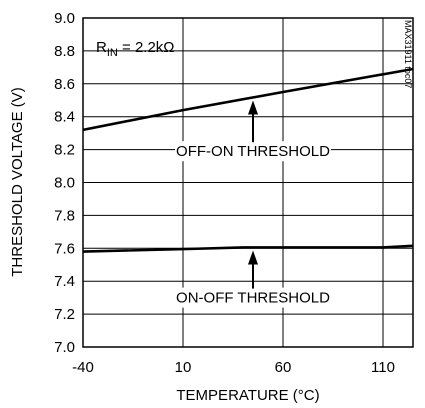 The image size is (425, 408). I want to click on y-tick-label: 7.2, so click(64, 314).